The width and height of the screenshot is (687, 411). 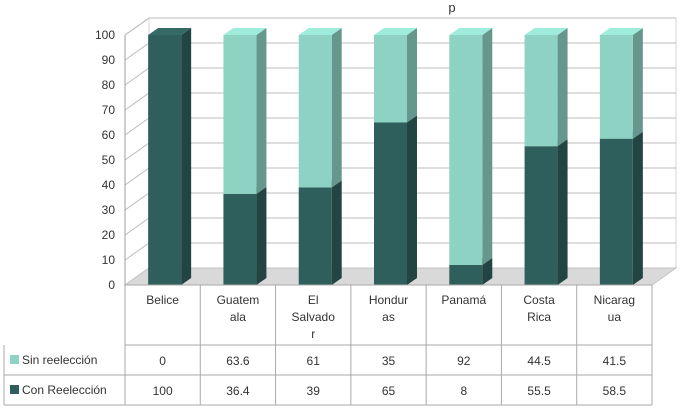 What do you see at coordinates (539, 300) in the screenshot?
I see `x-category-label: Costa` at bounding box center [539, 300].